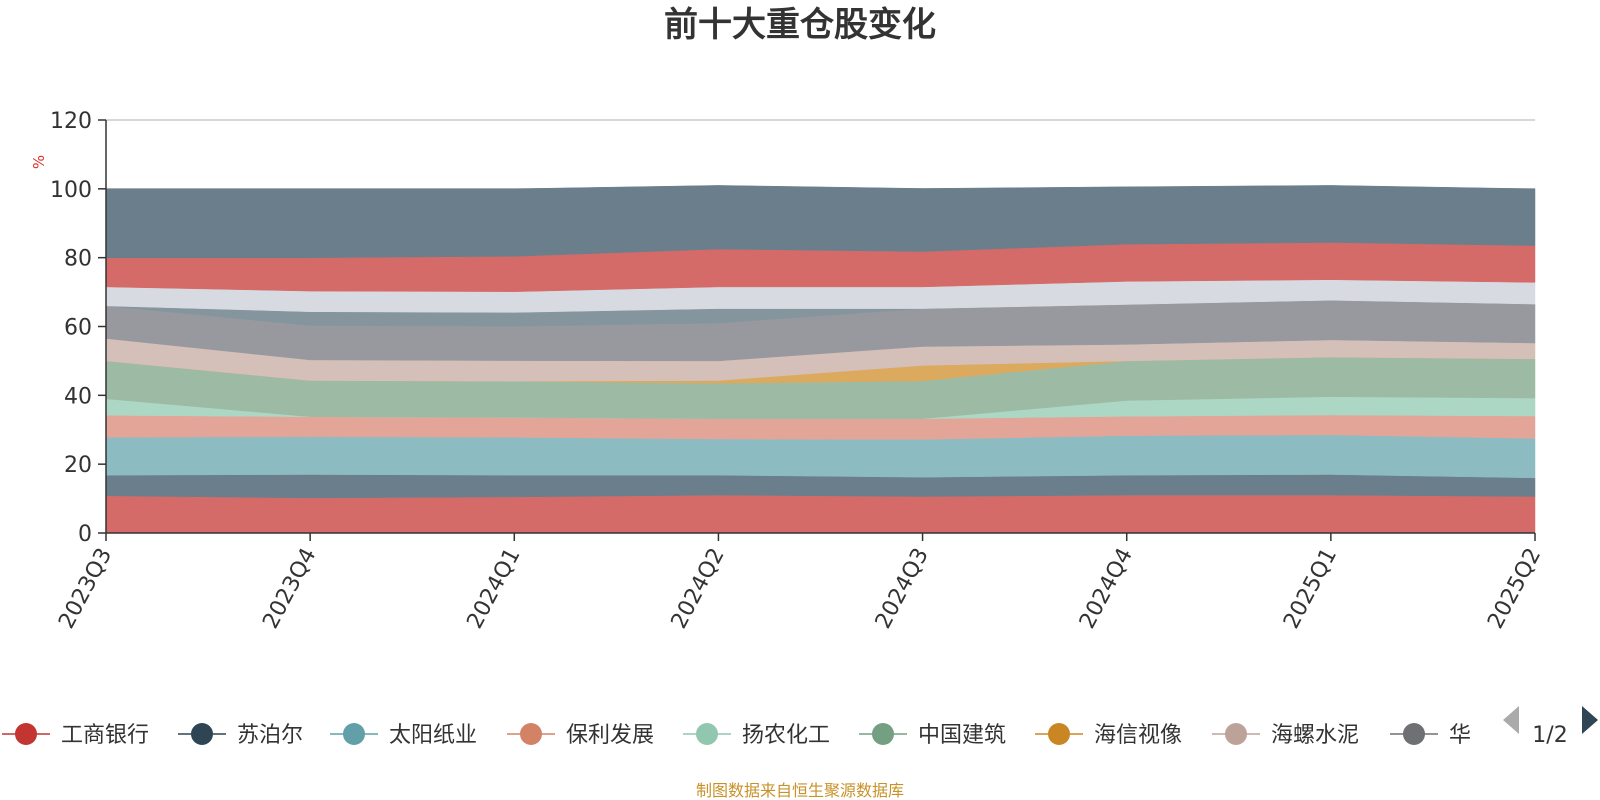 The image size is (1600, 800). Describe the element at coordinates (800, 25) in the screenshot. I see `chart-title: 前十大重仓股变化` at that location.